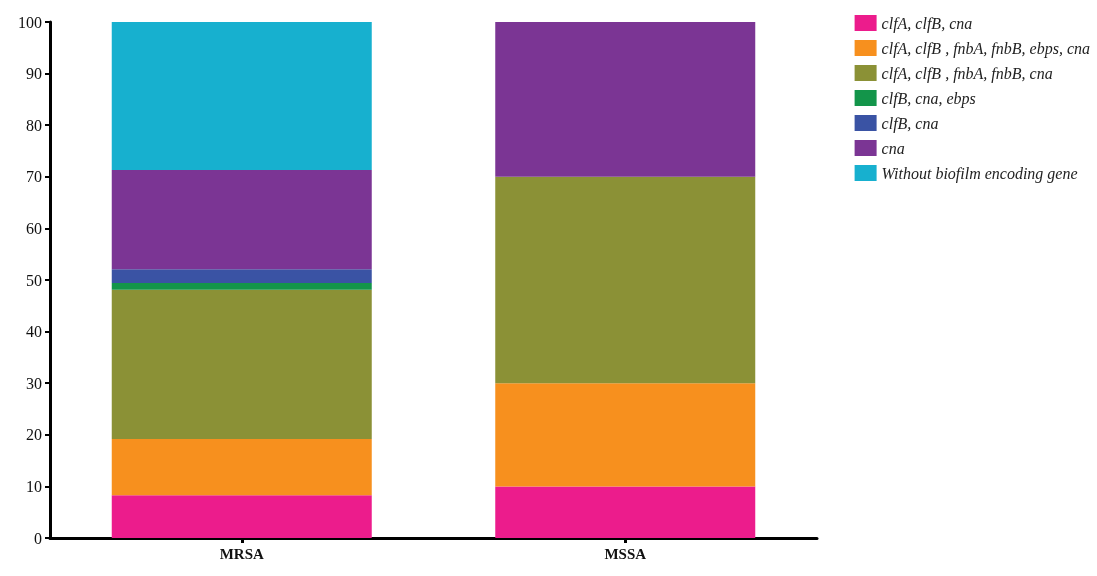 The image size is (1097, 576). I want to click on y-tick-label: 60, so click(34, 228).